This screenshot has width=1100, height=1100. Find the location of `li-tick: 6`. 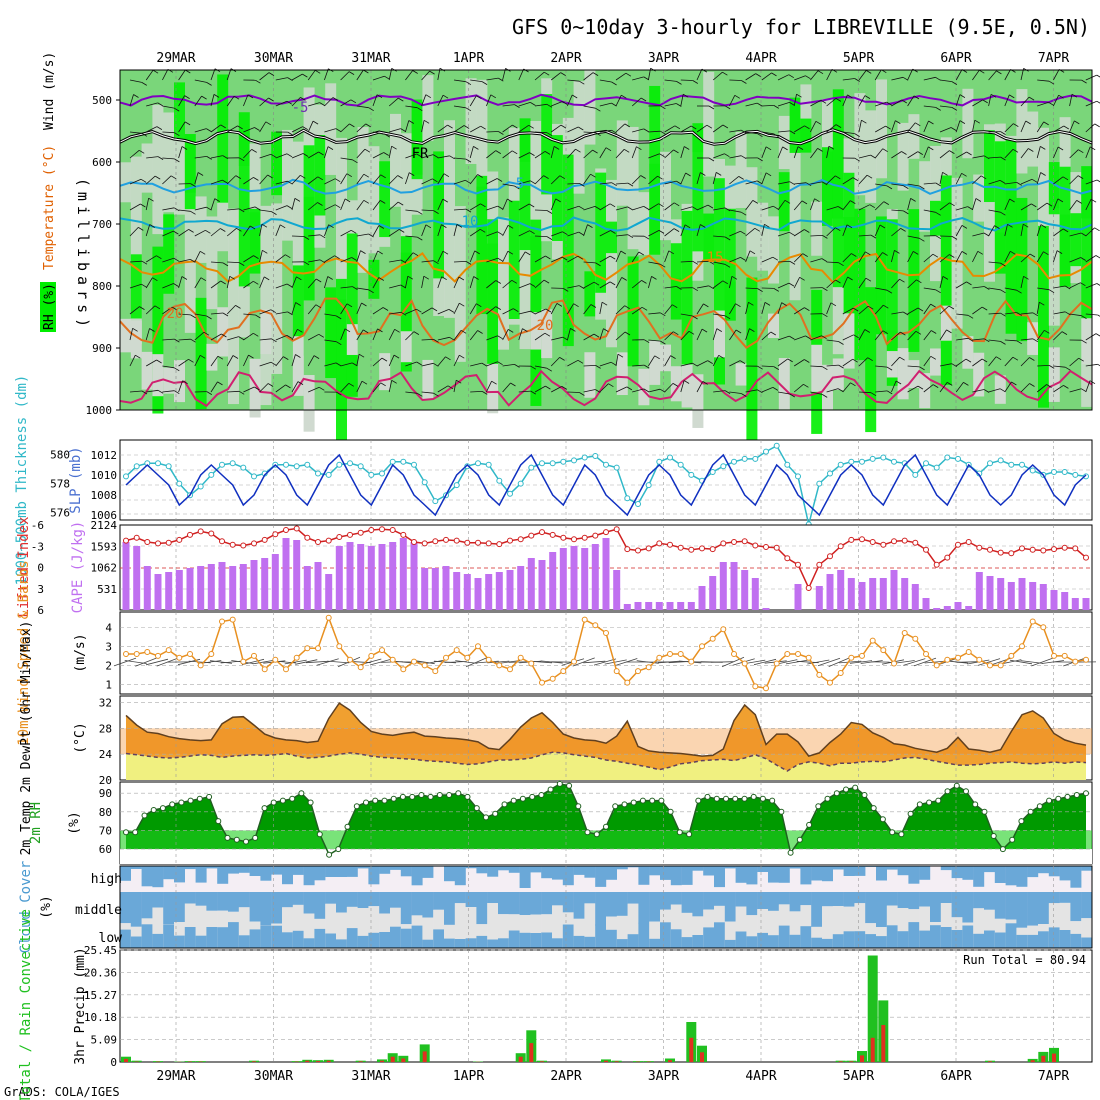

li-tick: 6 is located at coordinates (40, 610).